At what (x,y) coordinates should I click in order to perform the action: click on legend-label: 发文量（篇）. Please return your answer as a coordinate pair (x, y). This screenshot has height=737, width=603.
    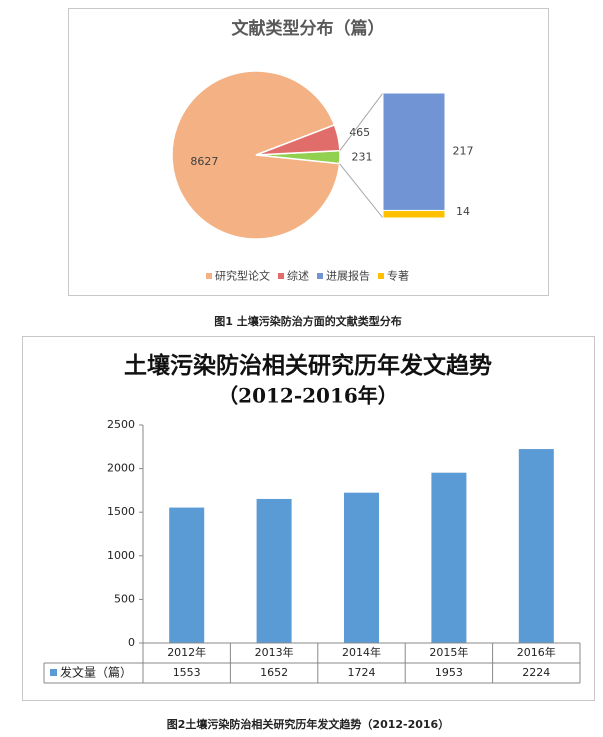
    Looking at the image, I should click on (96, 672).